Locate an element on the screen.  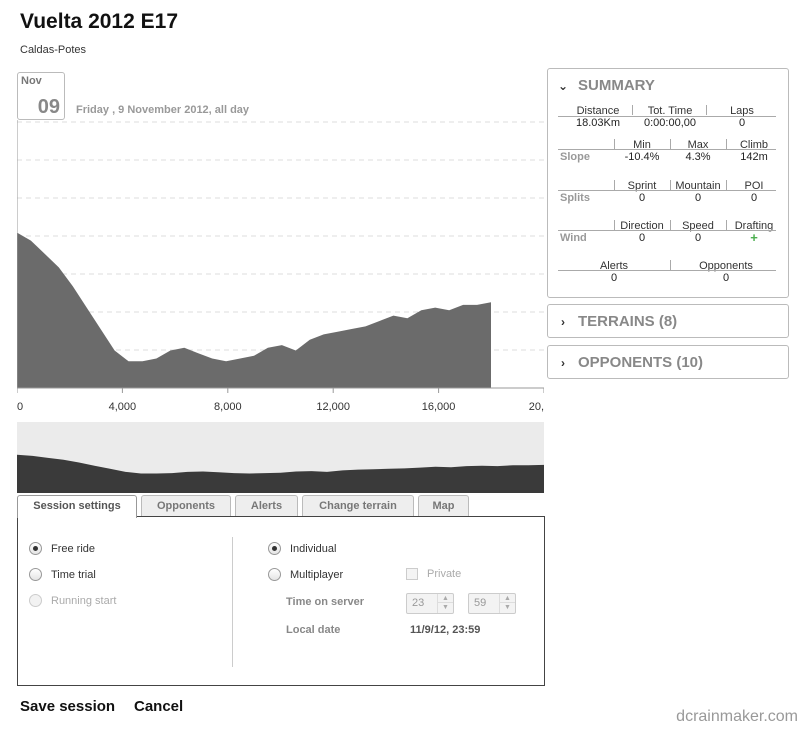
time-trial-option: Time trial is located at coordinates (62, 574).